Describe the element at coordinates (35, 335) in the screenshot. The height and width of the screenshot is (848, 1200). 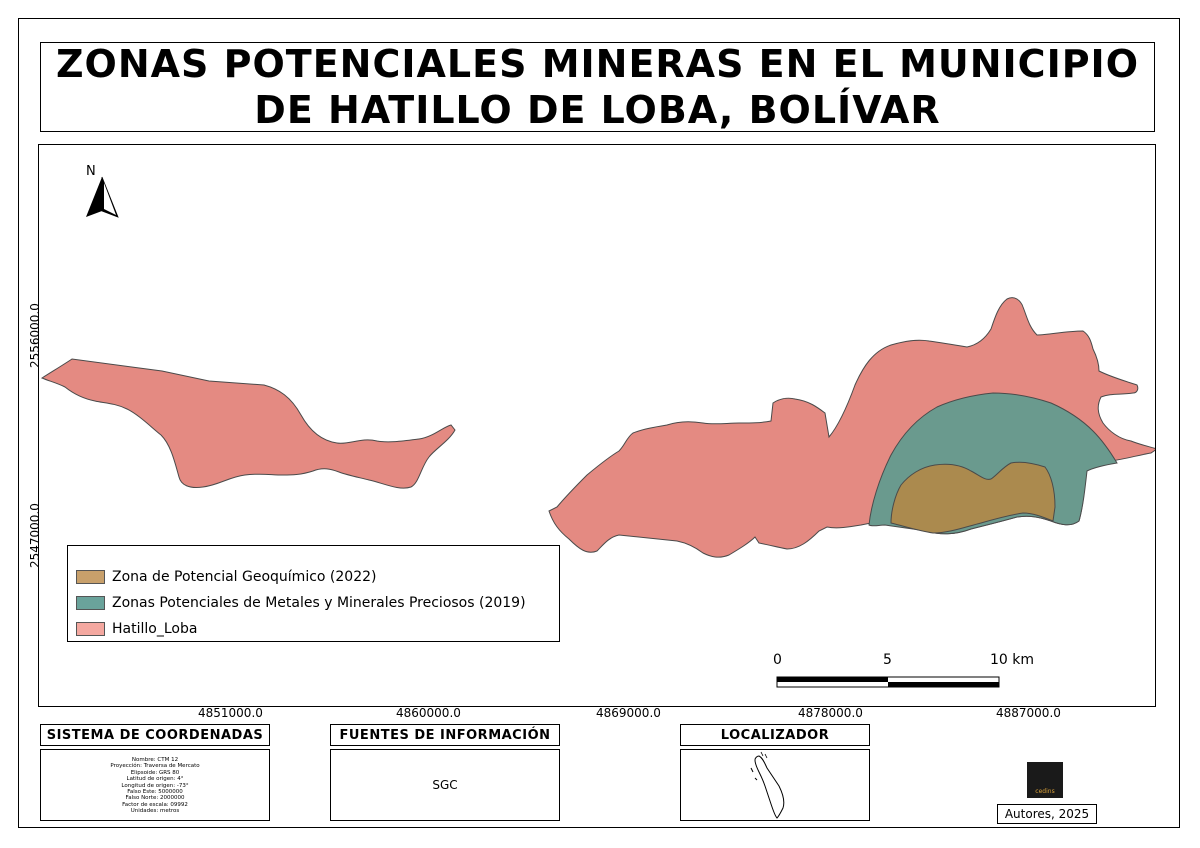
I see `y-tick-label: 2556000.0` at that location.